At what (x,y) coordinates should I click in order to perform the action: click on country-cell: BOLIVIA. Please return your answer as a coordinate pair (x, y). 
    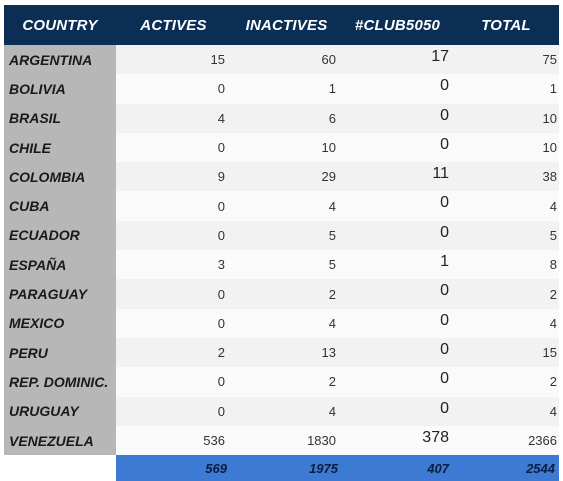
    Looking at the image, I should click on (60, 89).